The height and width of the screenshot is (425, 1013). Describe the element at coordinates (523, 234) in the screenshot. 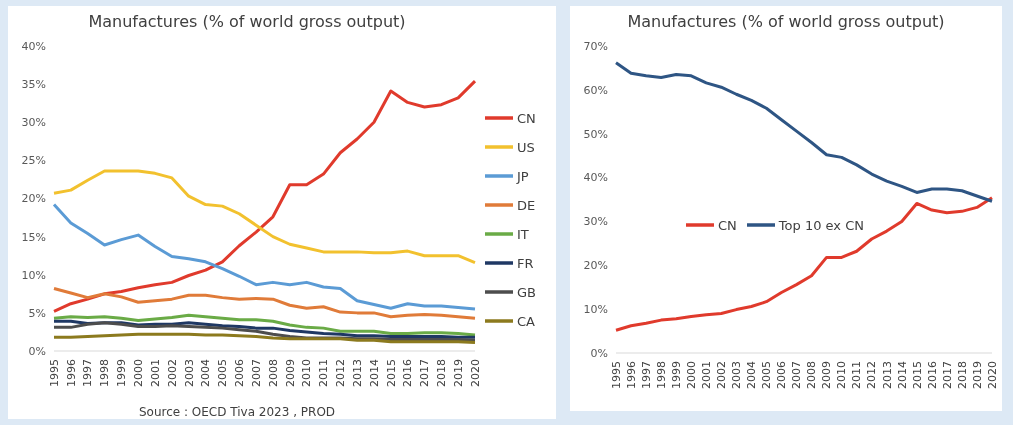

I see `legend-label: IT` at that location.